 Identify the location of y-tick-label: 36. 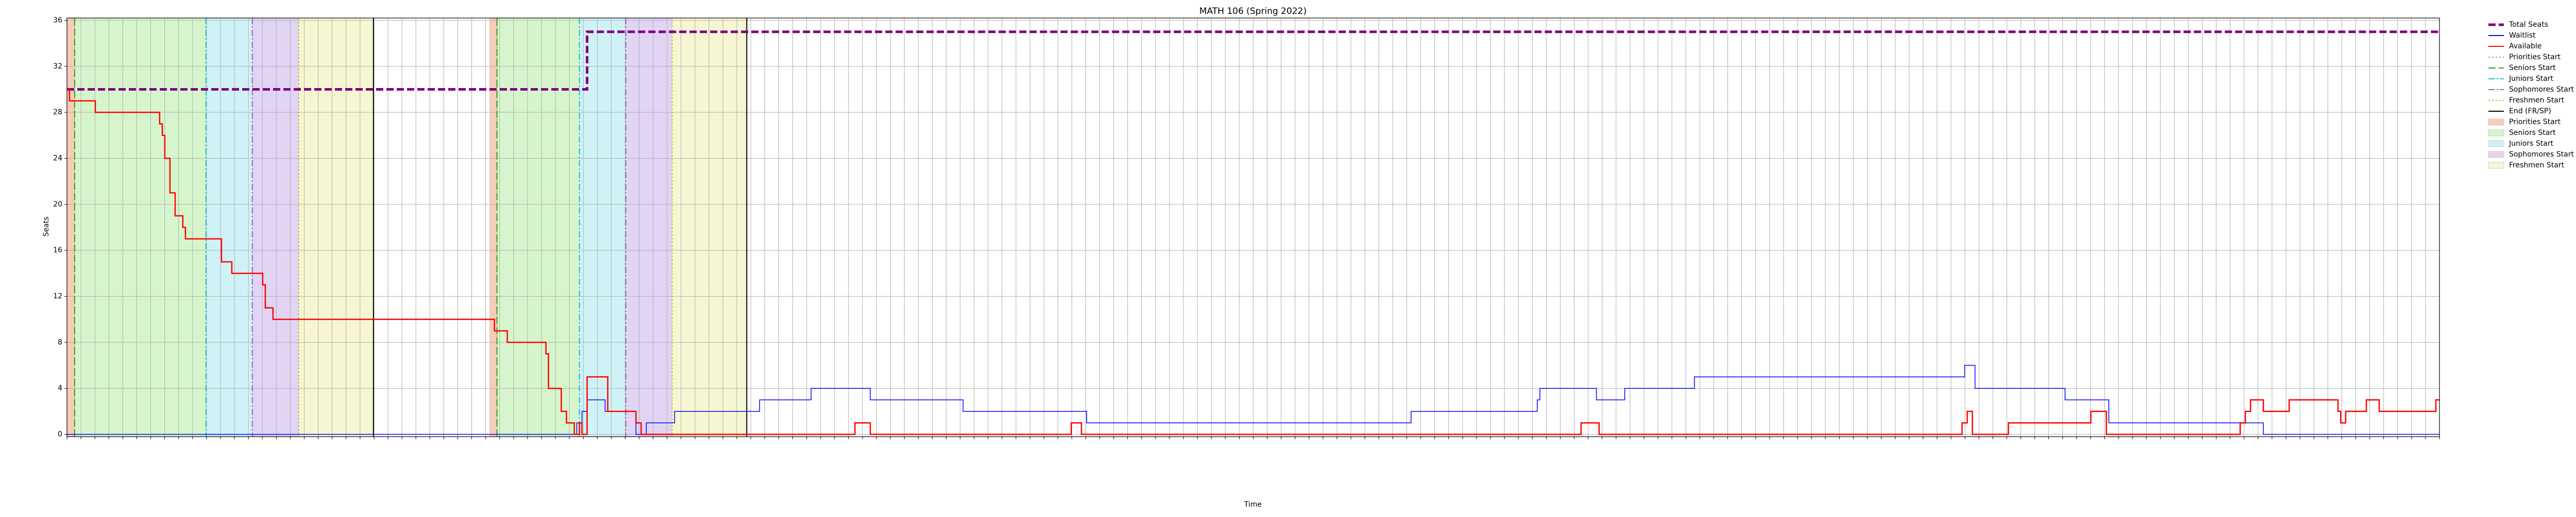
(57, 20).